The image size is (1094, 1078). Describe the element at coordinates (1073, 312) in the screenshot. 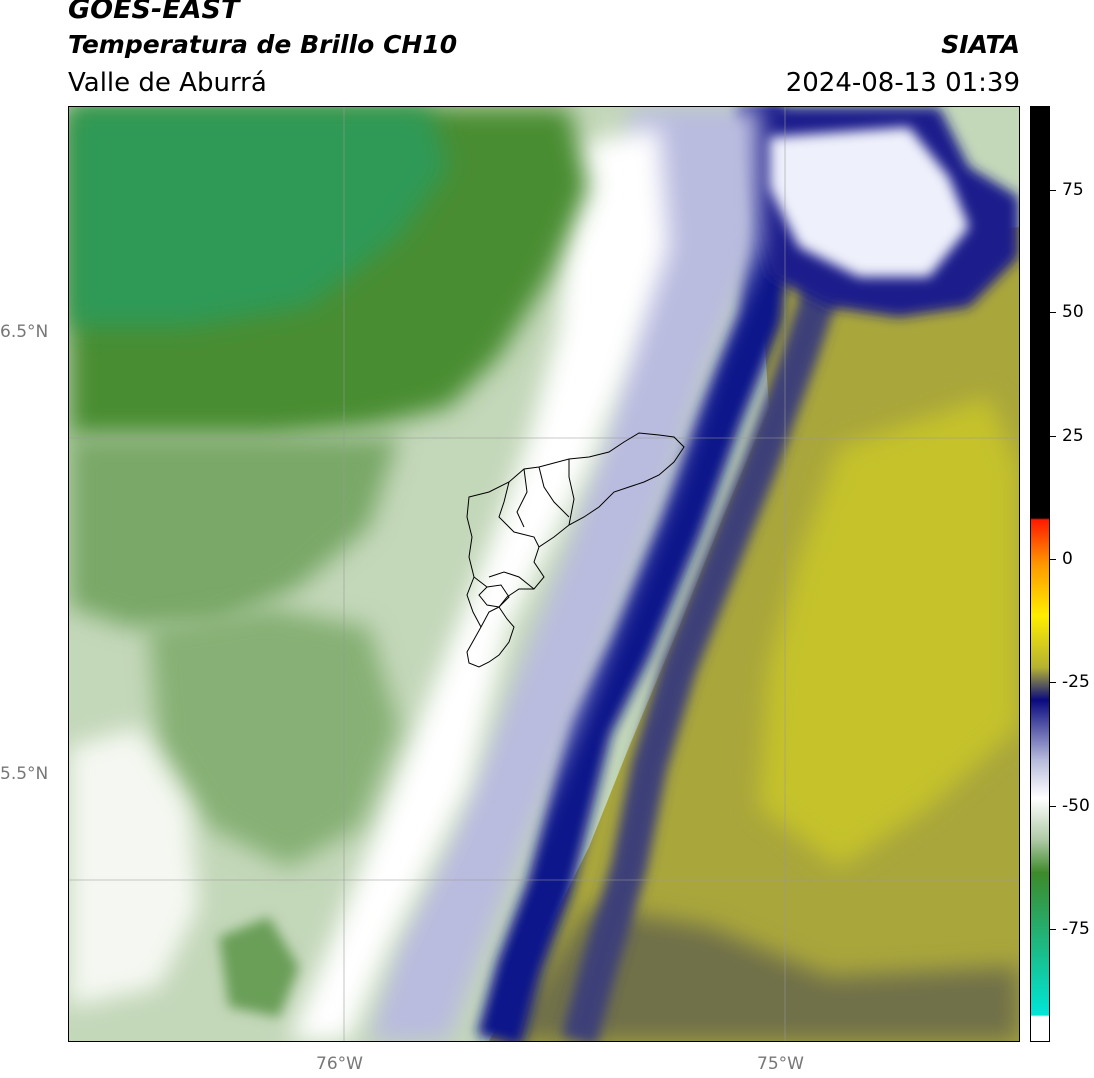

I see `colorbar-label-50: 50` at that location.